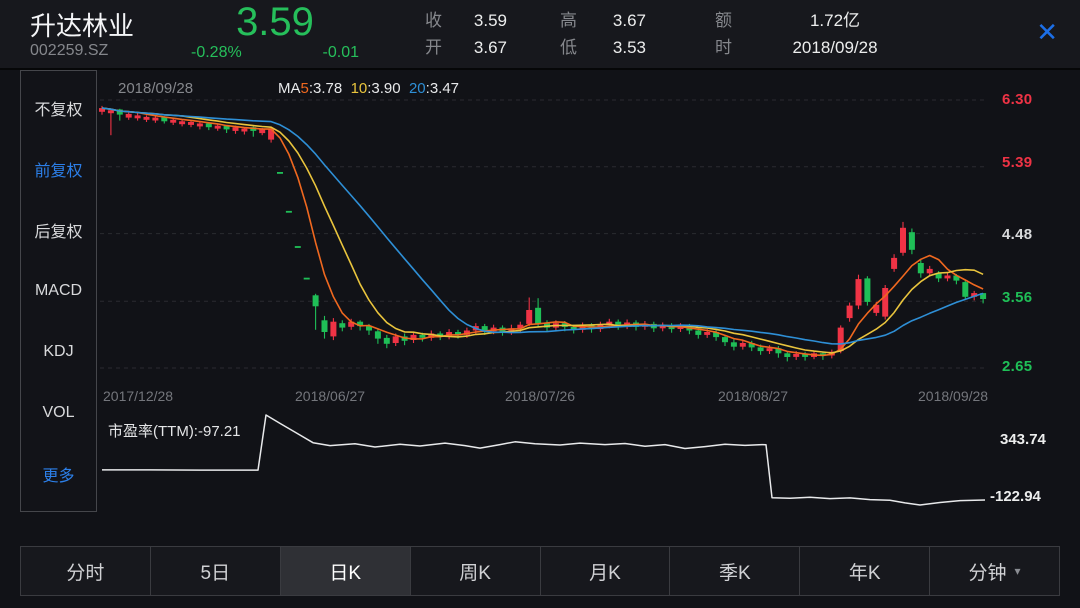 The image size is (1080, 608). Describe the element at coordinates (69, 50) in the screenshot. I see `stock-code: 002259.SZ` at that location.